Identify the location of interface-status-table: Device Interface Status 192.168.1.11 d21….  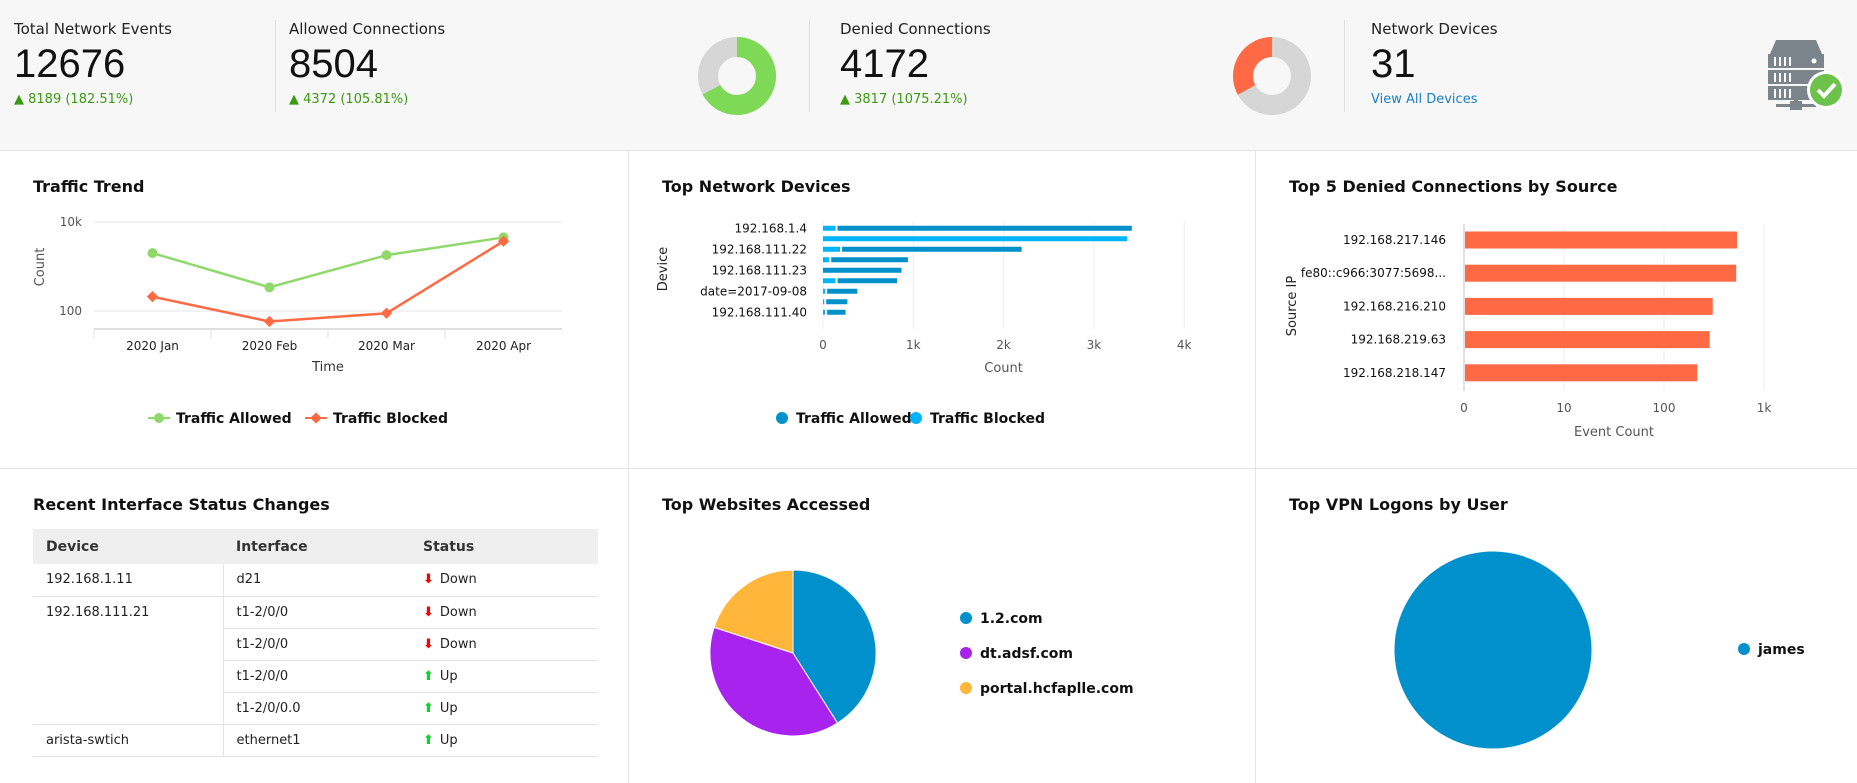
(315, 643).